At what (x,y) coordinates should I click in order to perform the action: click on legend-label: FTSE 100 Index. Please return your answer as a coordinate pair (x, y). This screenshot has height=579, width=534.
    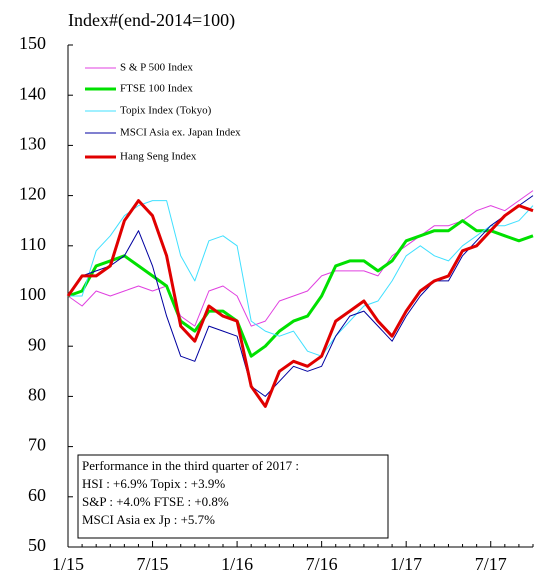
    Looking at the image, I should click on (156, 89).